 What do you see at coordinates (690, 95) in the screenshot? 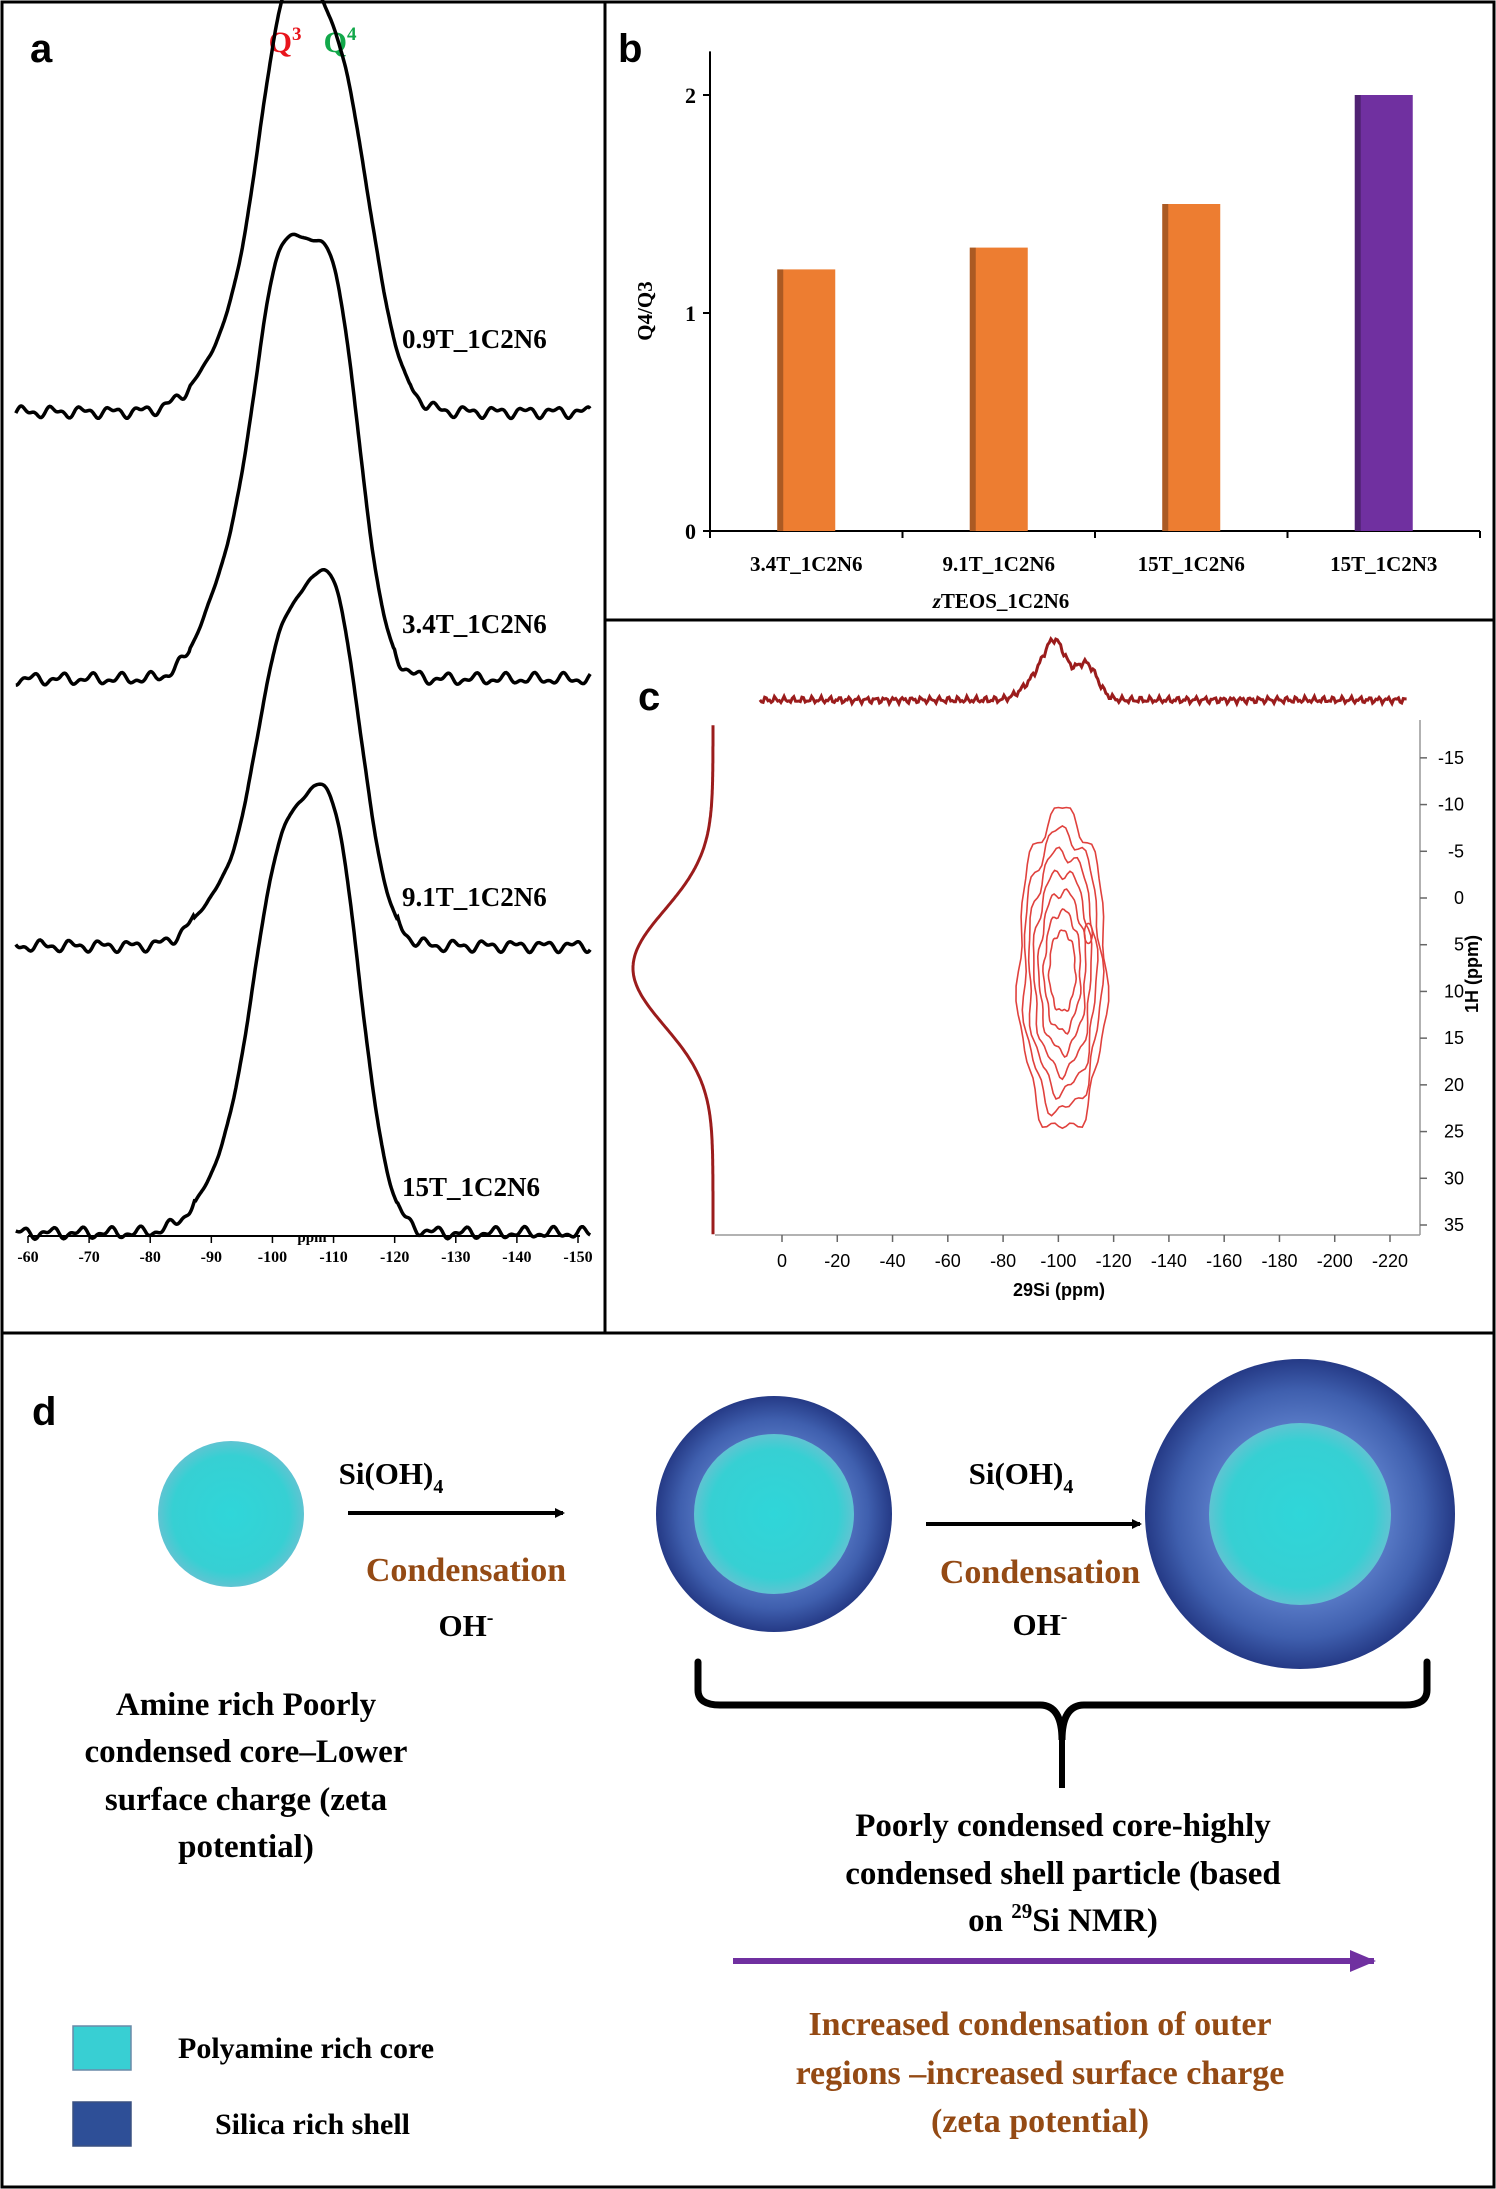
I see `y-tick-label: 2` at bounding box center [690, 95].